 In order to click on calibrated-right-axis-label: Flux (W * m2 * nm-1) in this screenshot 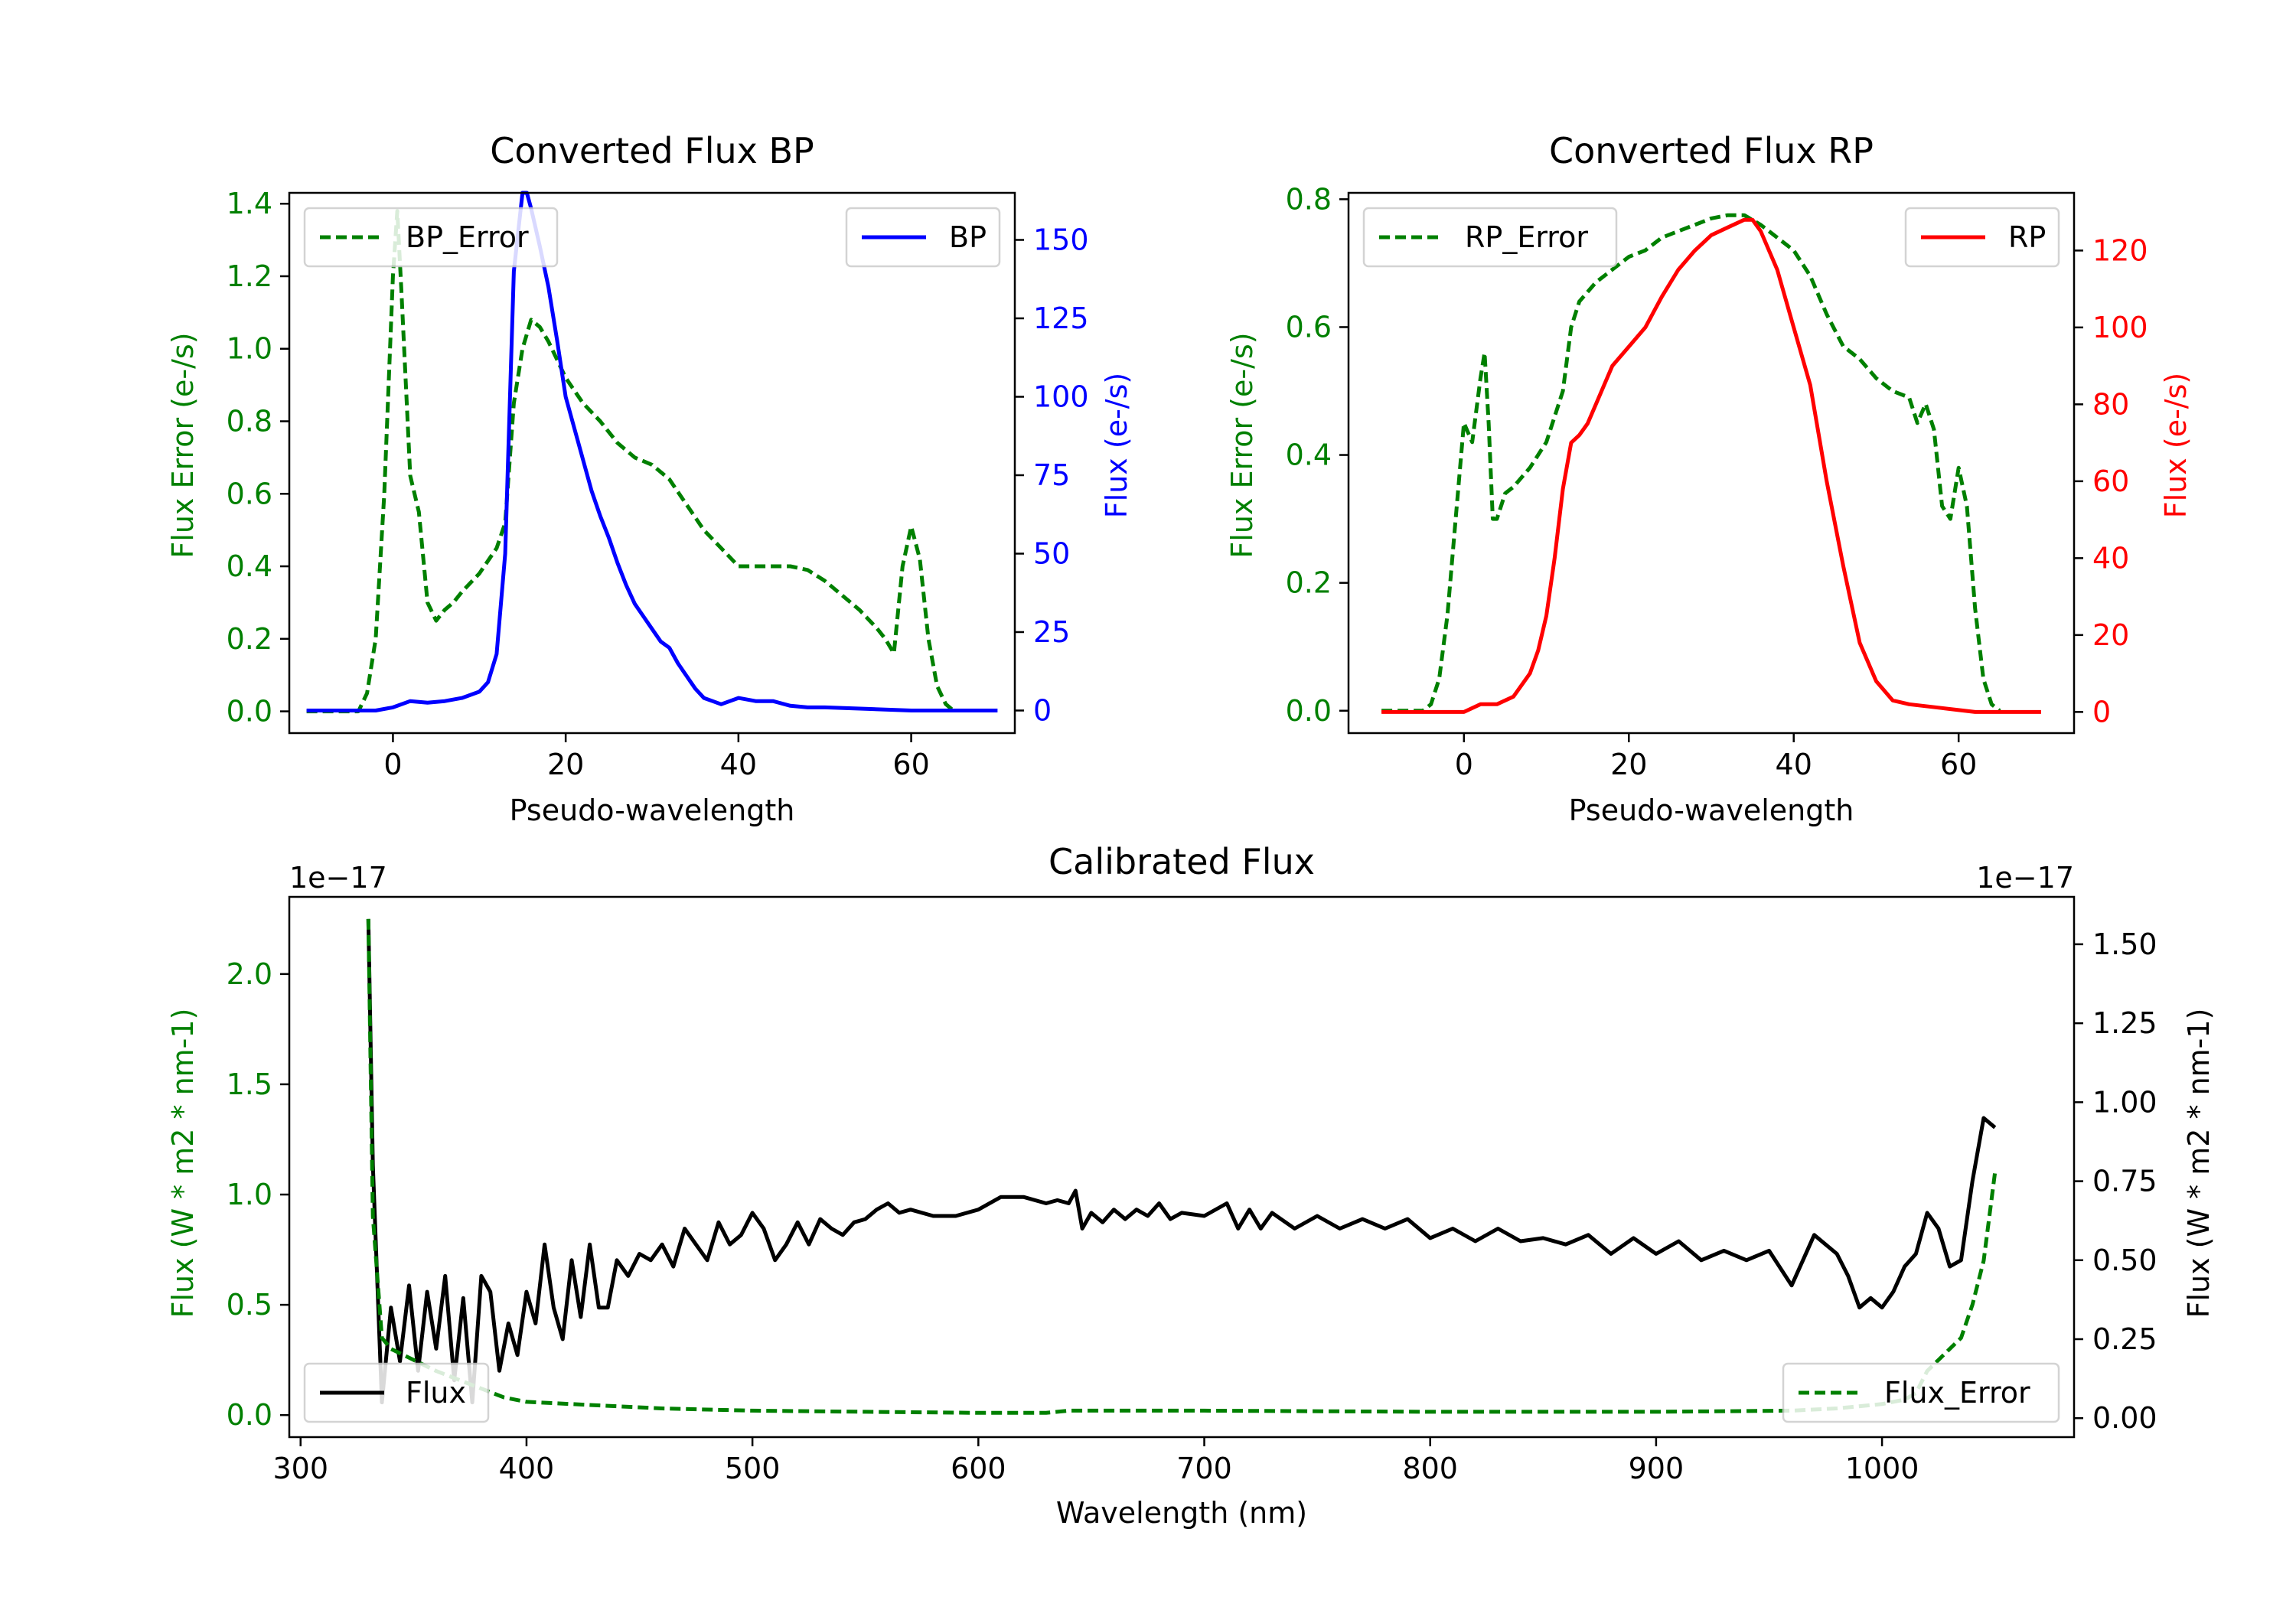, I will do `click(2199, 1164)`.